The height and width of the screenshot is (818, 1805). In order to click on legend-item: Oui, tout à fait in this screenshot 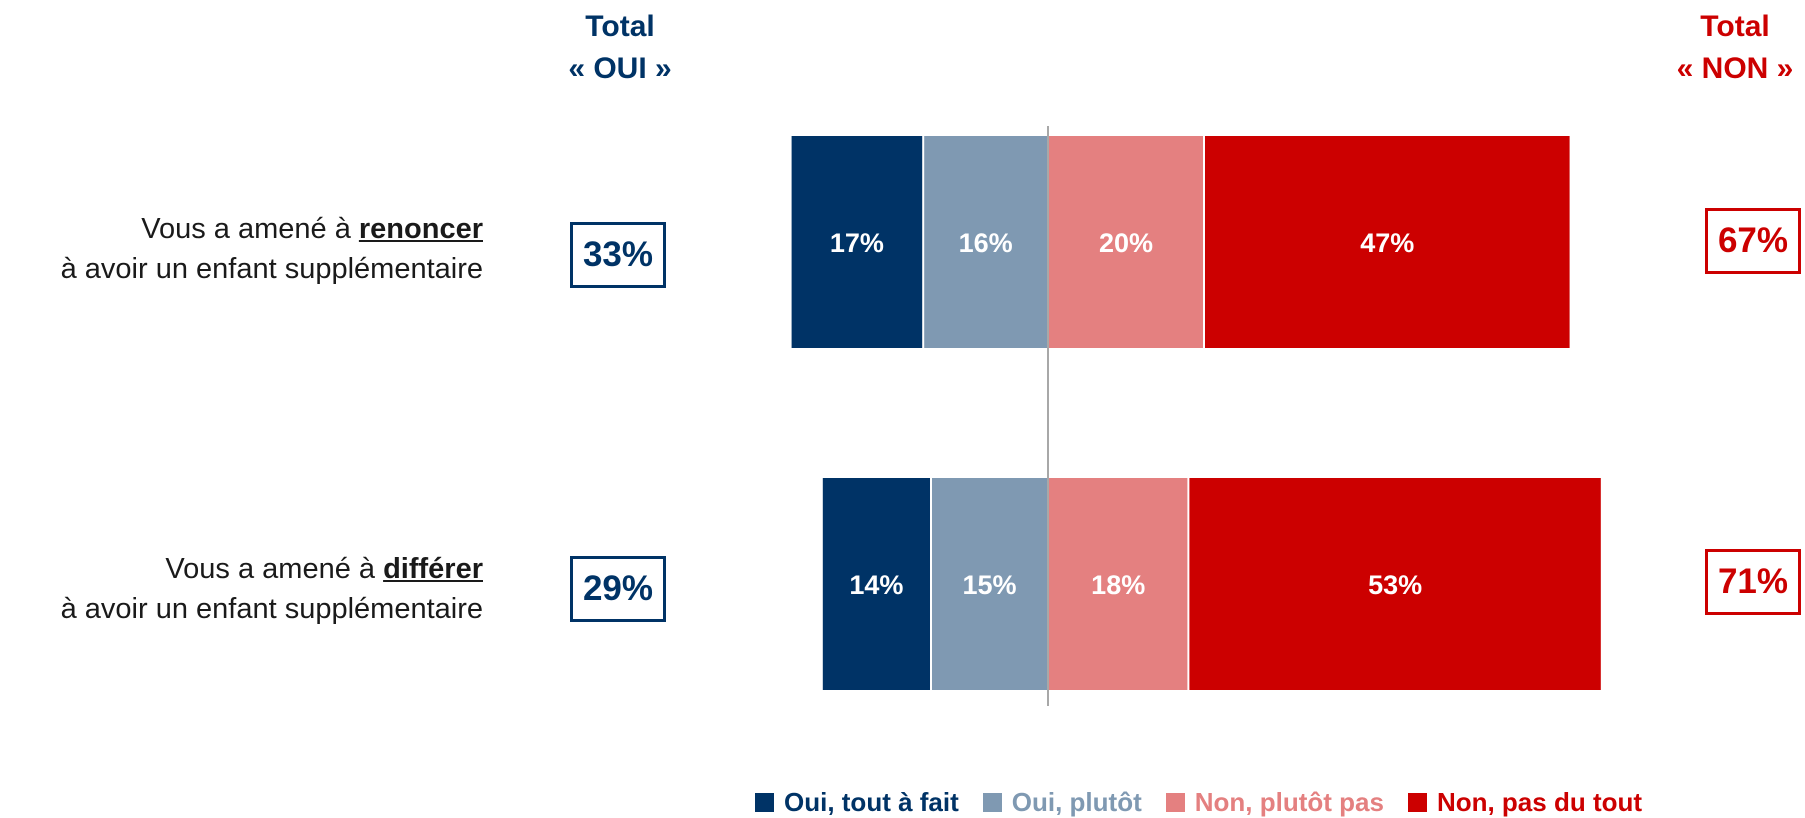, I will do `click(857, 802)`.